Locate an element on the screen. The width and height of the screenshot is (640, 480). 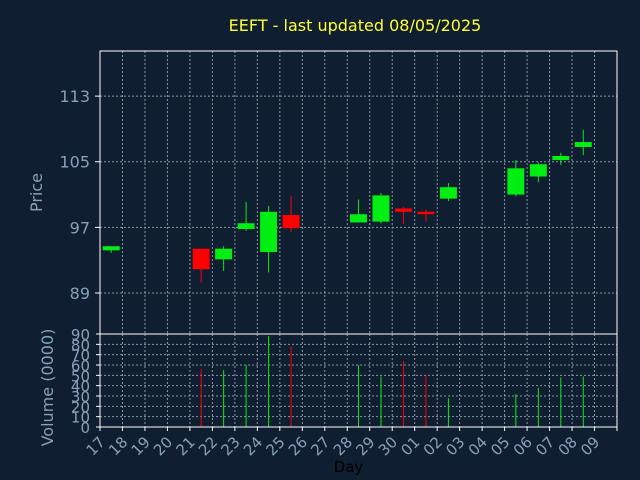
volume-axis-label: Volume (0000) is located at coordinates (47, 388).